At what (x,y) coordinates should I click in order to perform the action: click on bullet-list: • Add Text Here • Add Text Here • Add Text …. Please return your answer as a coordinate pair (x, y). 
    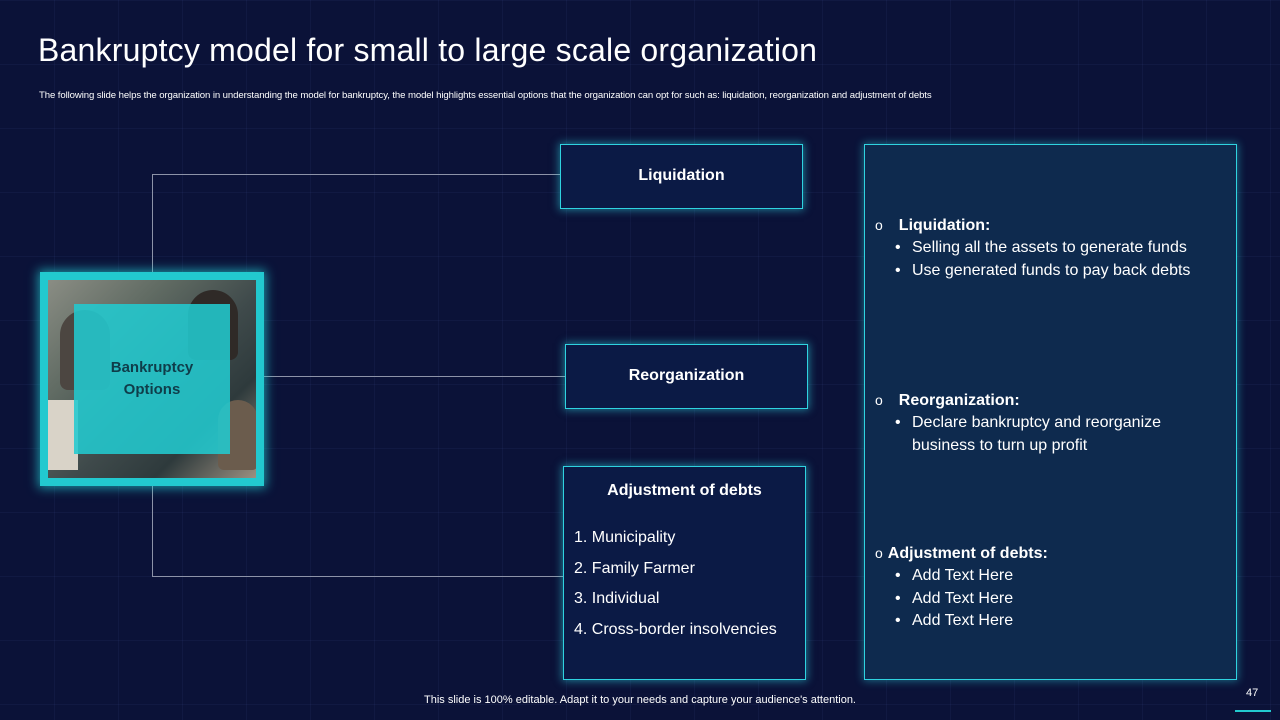
    Looking at the image, I should click on (1050, 599).